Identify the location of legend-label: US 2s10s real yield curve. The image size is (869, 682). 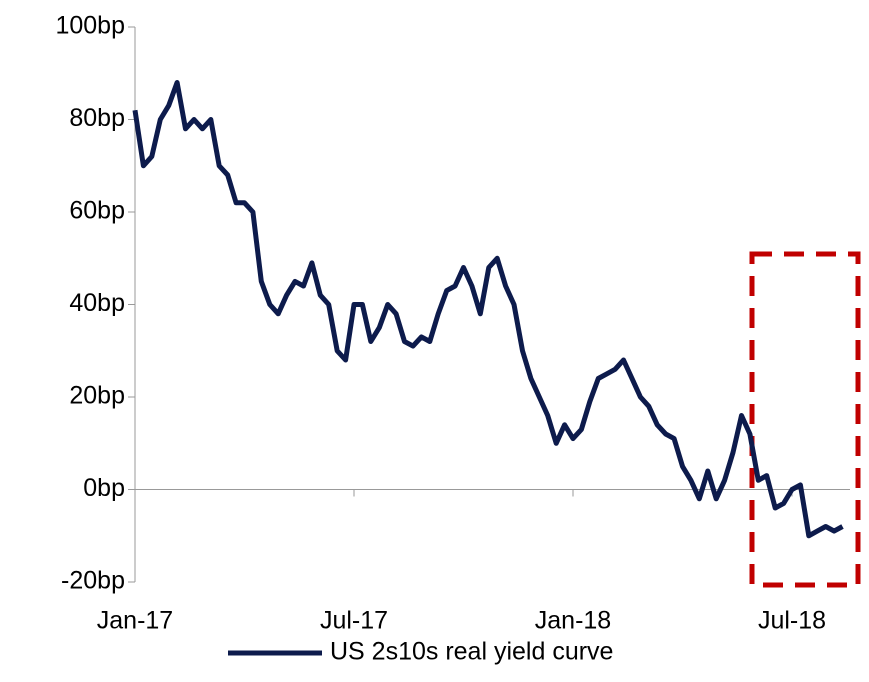
(471, 652).